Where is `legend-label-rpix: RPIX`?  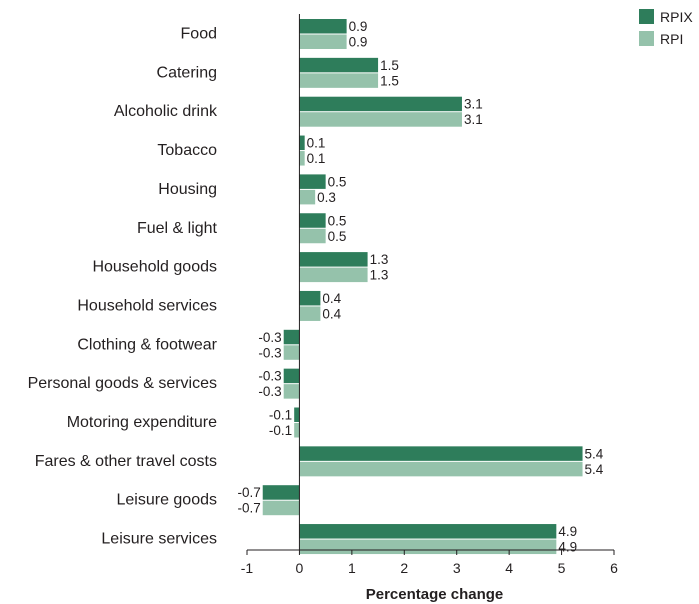 legend-label-rpix: RPIX is located at coordinates (676, 17).